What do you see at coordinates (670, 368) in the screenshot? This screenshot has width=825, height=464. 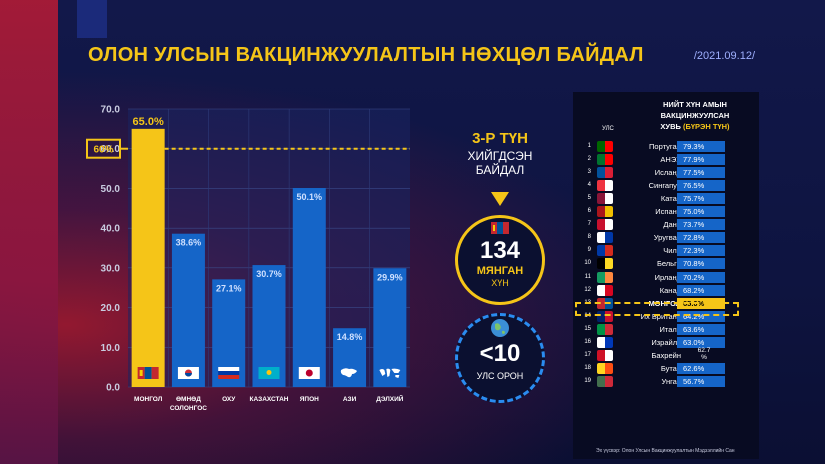 I see `country-name: Бутан` at bounding box center [670, 368].